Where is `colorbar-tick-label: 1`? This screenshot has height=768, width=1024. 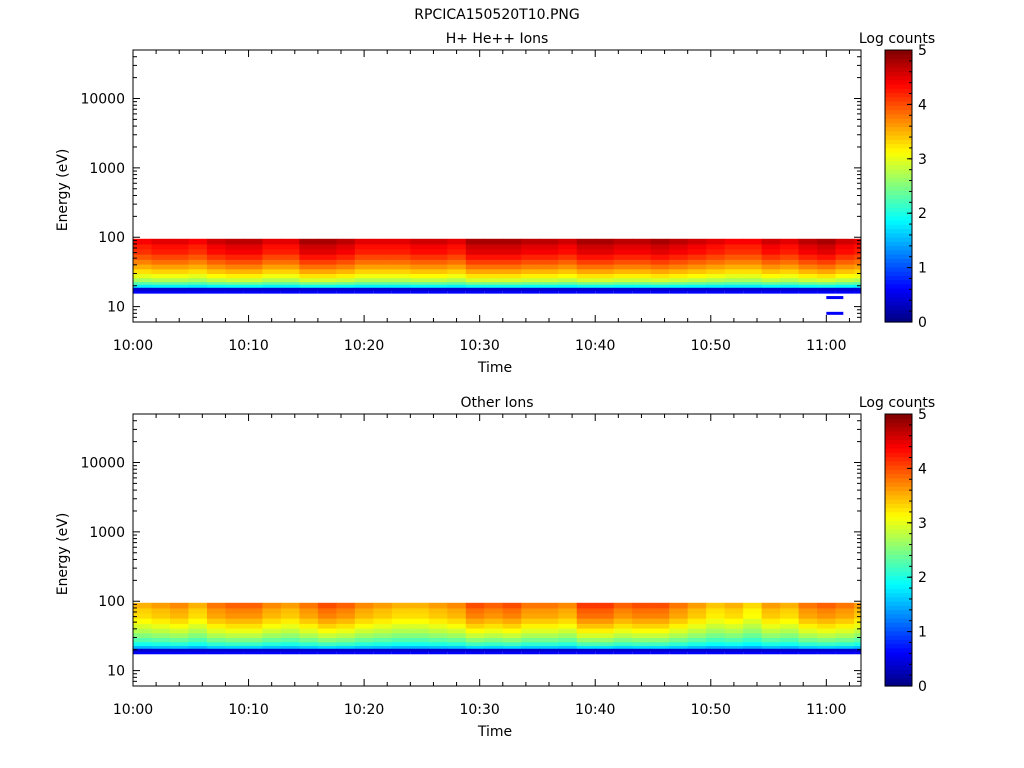
colorbar-tick-label: 1 is located at coordinates (922, 269).